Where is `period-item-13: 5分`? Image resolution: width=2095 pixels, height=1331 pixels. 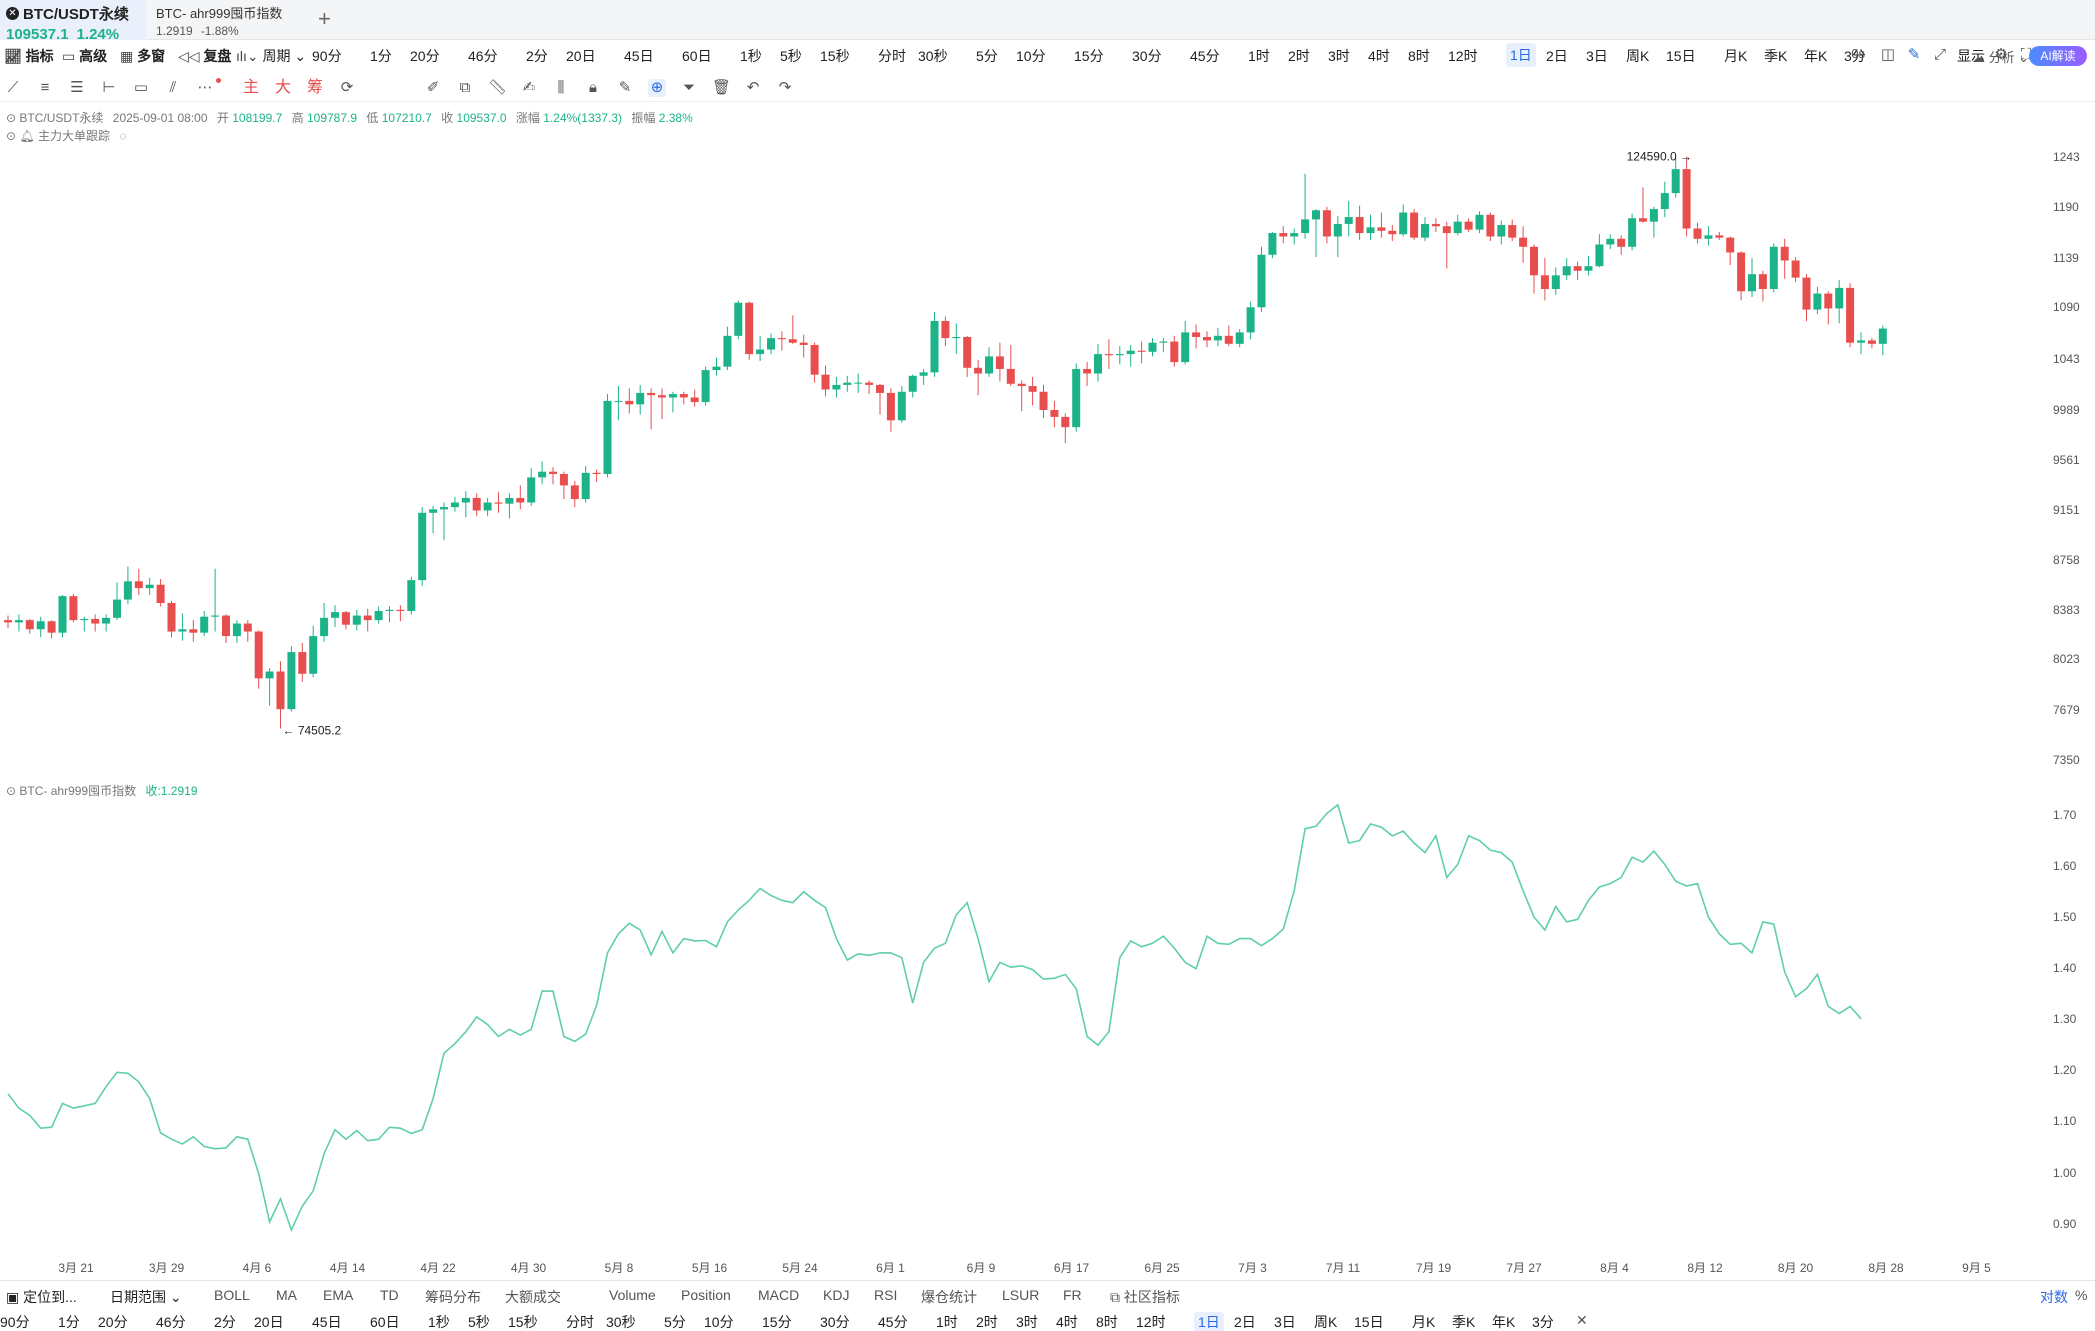 period-item-13: 5分 is located at coordinates (675, 1322).